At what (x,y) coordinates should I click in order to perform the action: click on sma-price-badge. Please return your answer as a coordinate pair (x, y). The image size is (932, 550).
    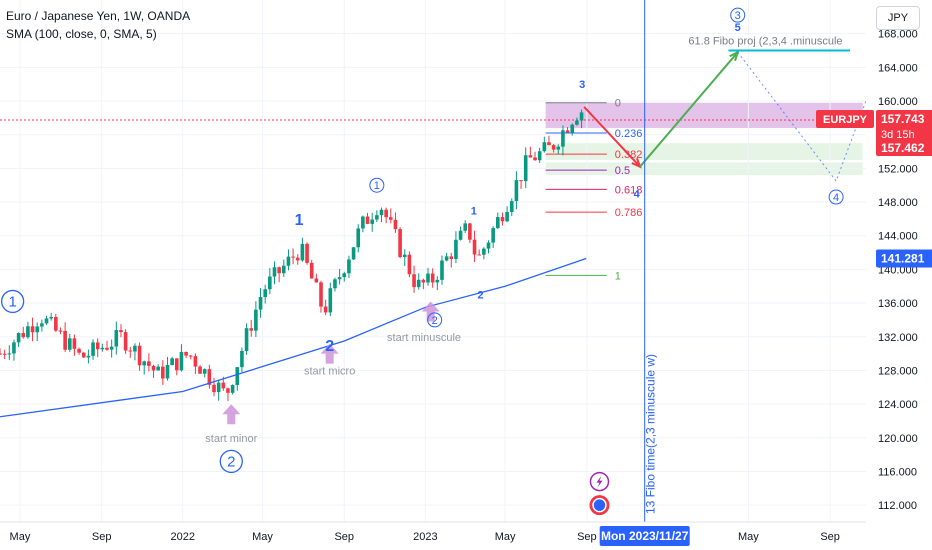
    Looking at the image, I should click on (904, 258).